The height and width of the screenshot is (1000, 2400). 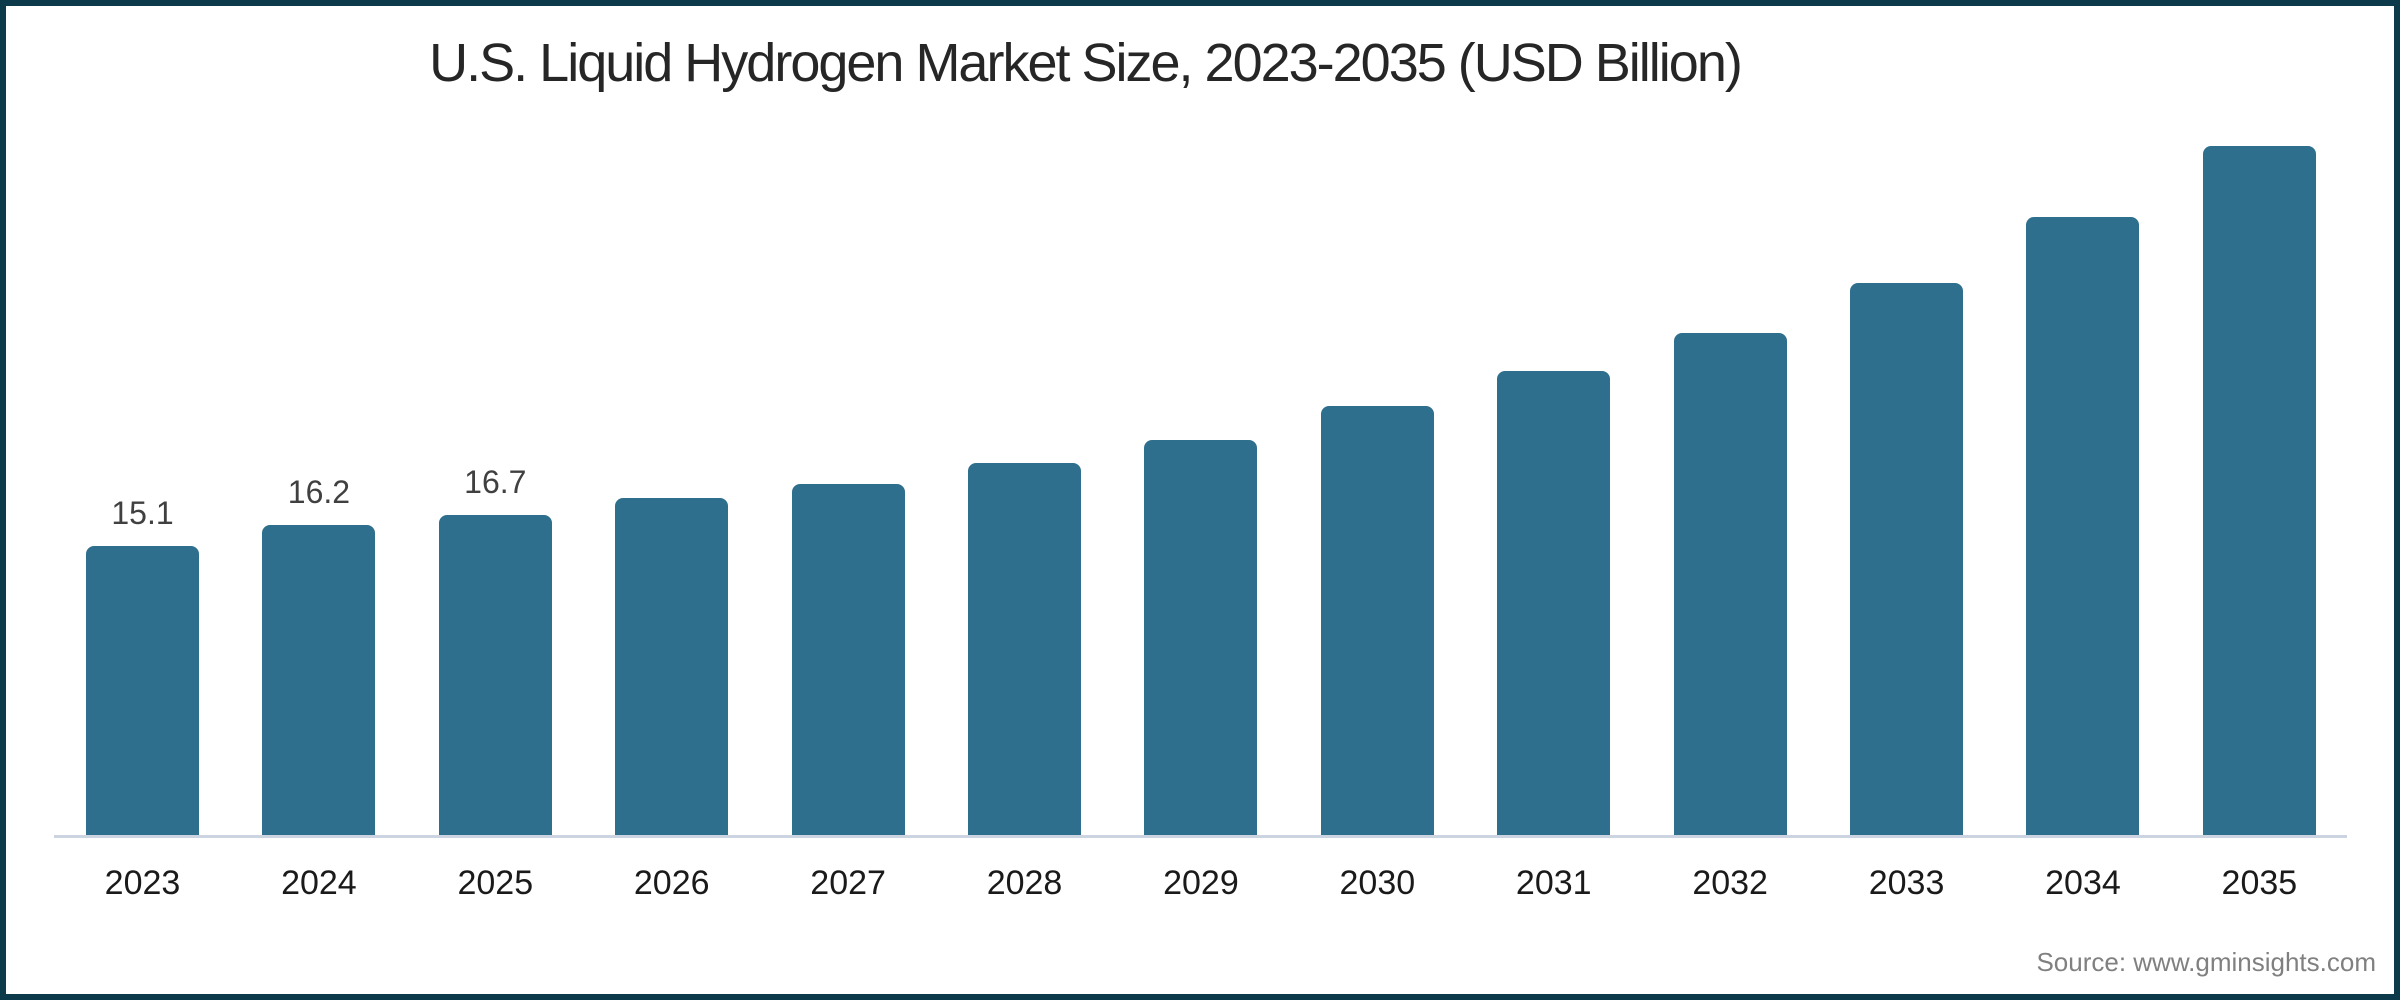 What do you see at coordinates (1377, 883) in the screenshot?
I see `x-axis-tick-label: 2030` at bounding box center [1377, 883].